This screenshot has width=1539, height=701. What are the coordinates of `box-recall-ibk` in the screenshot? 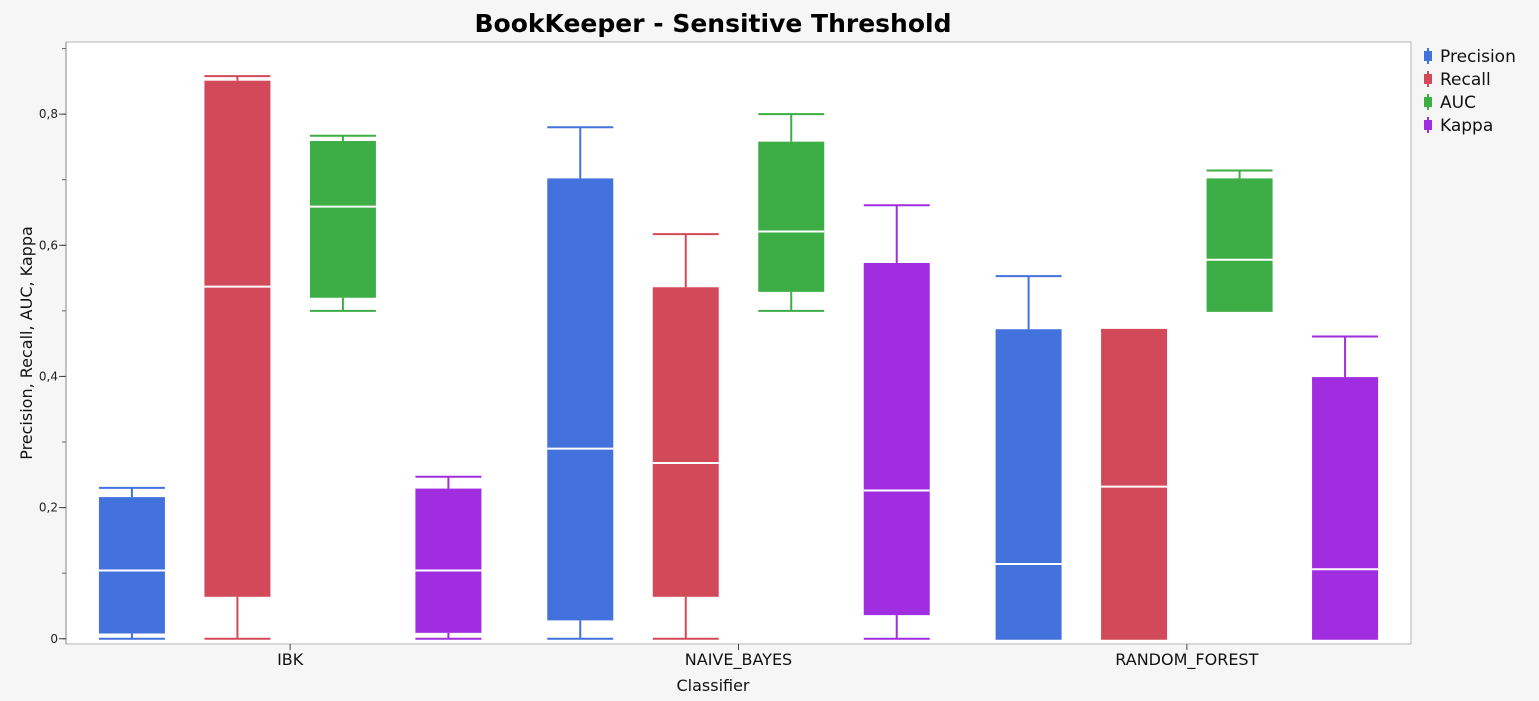 It's located at (237, 357).